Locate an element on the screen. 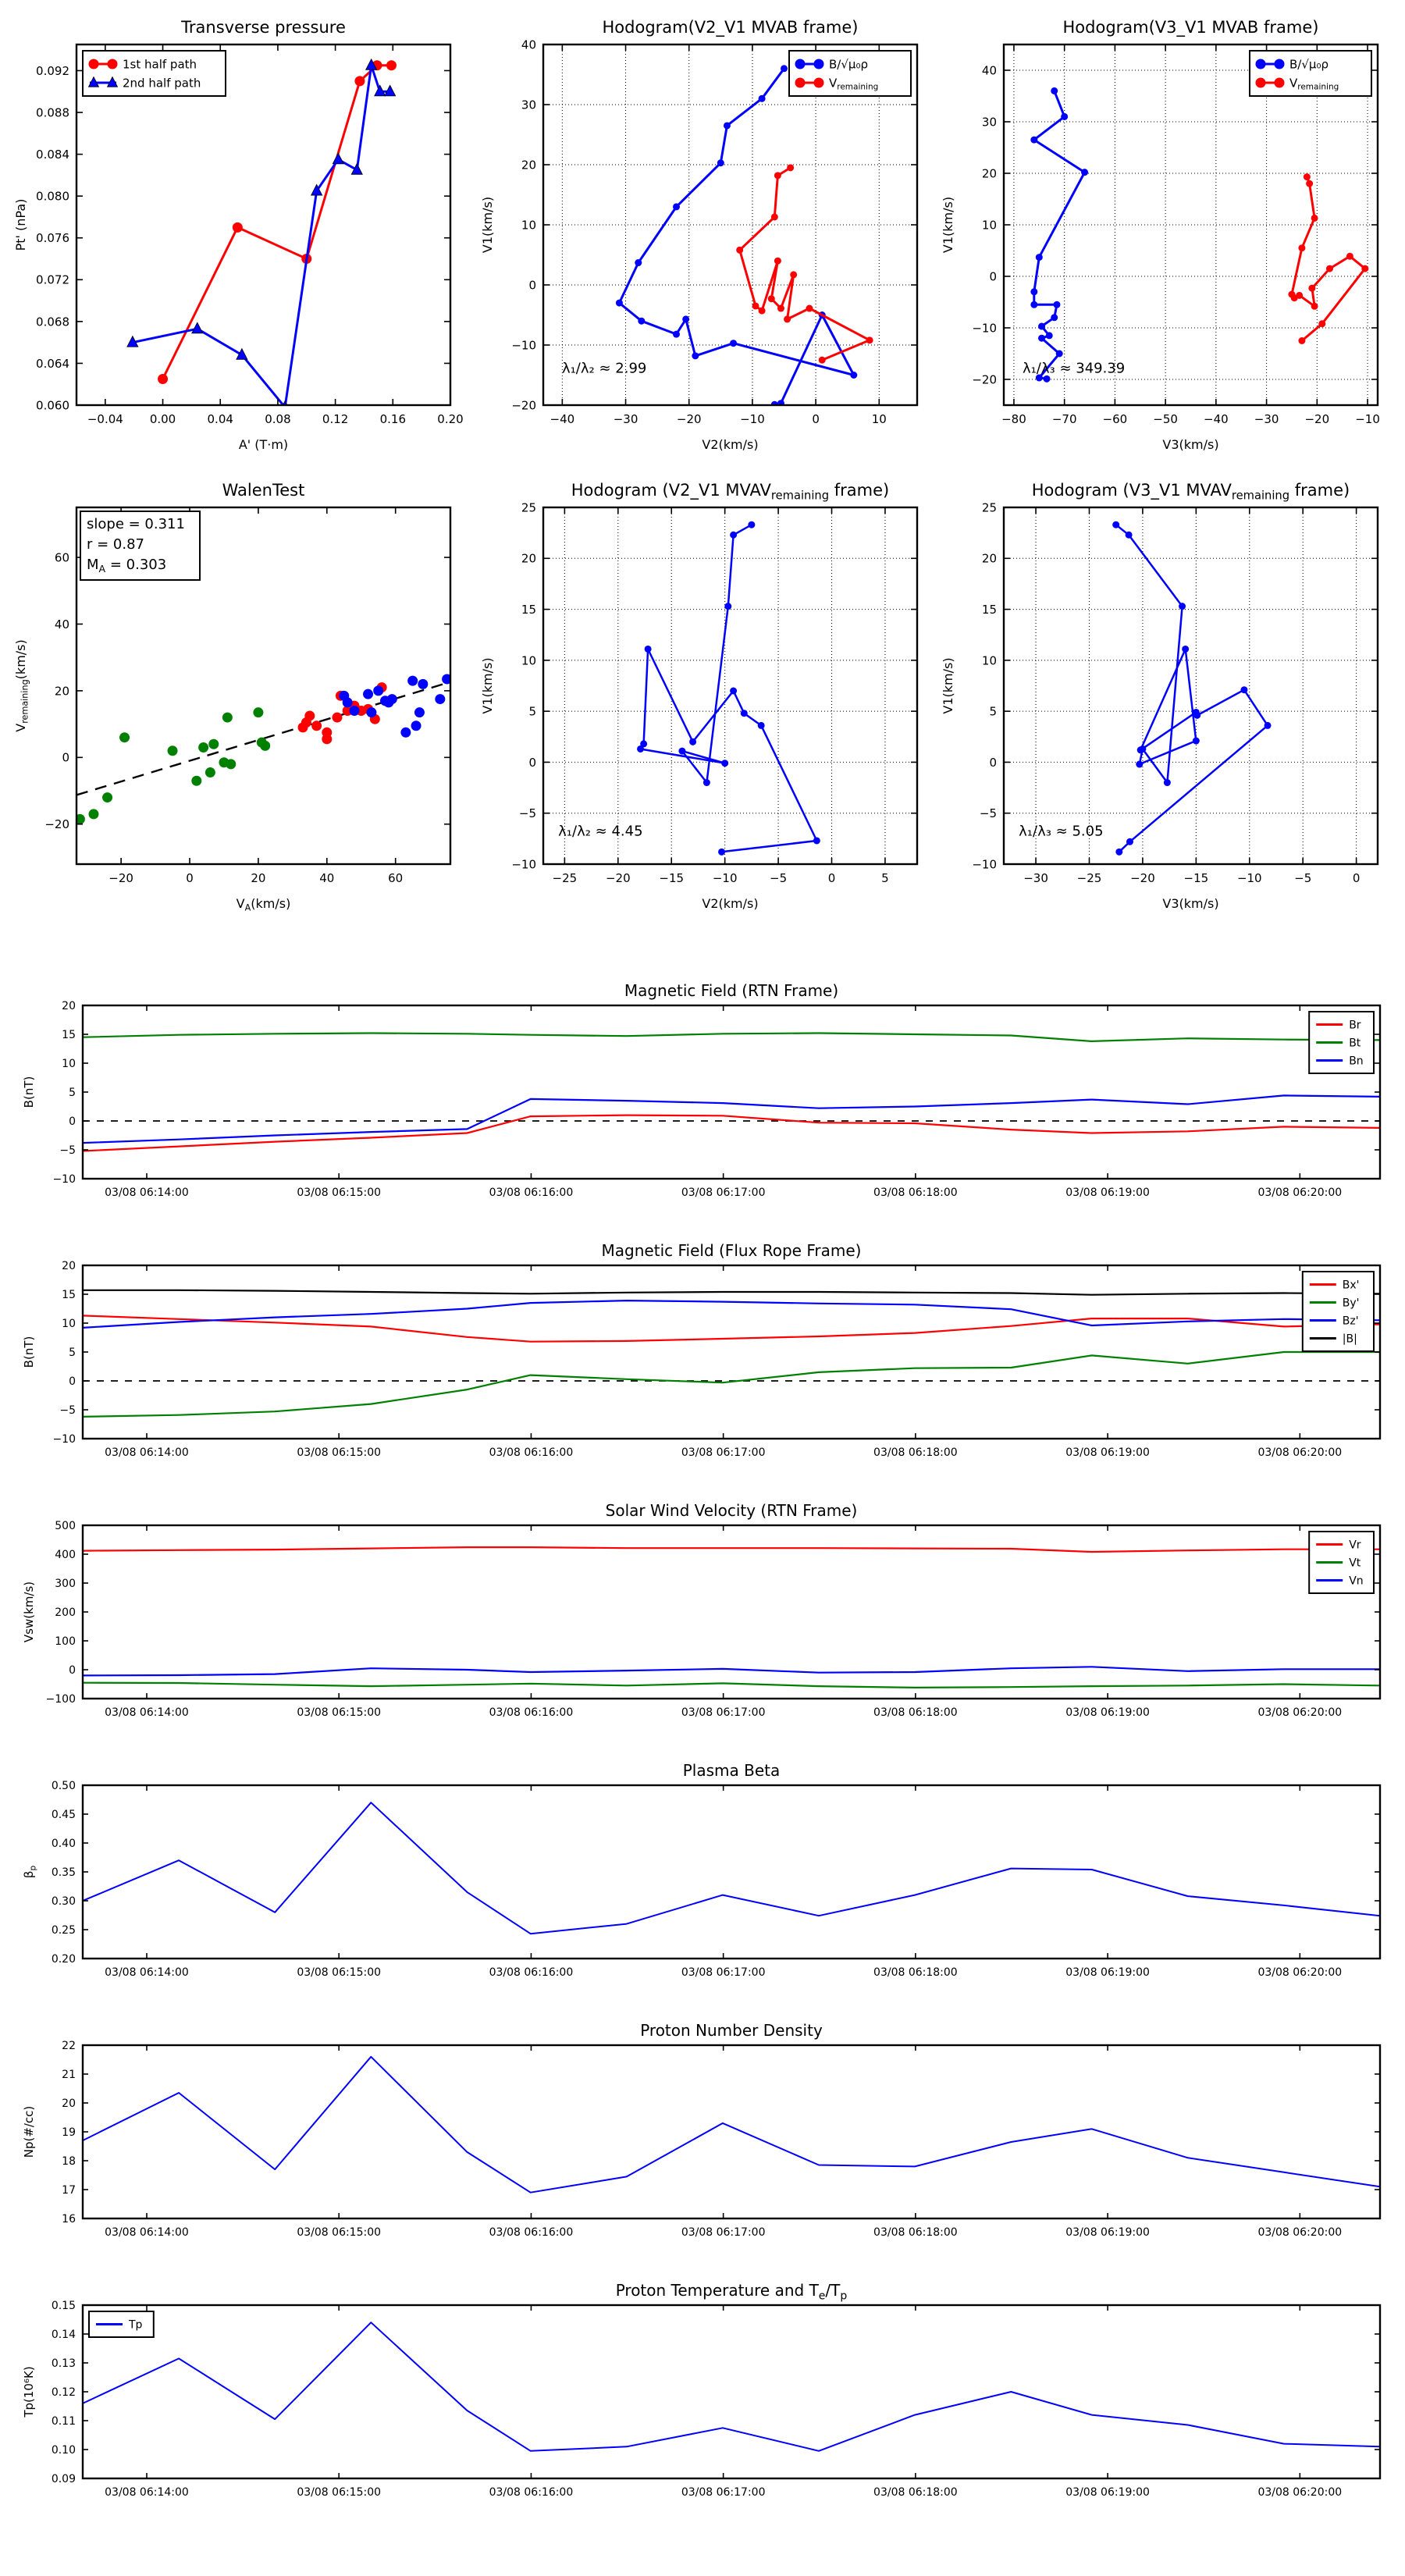 The width and height of the screenshot is (1405, 2576). y-axis-label: B(nT) is located at coordinates (29, 1352).